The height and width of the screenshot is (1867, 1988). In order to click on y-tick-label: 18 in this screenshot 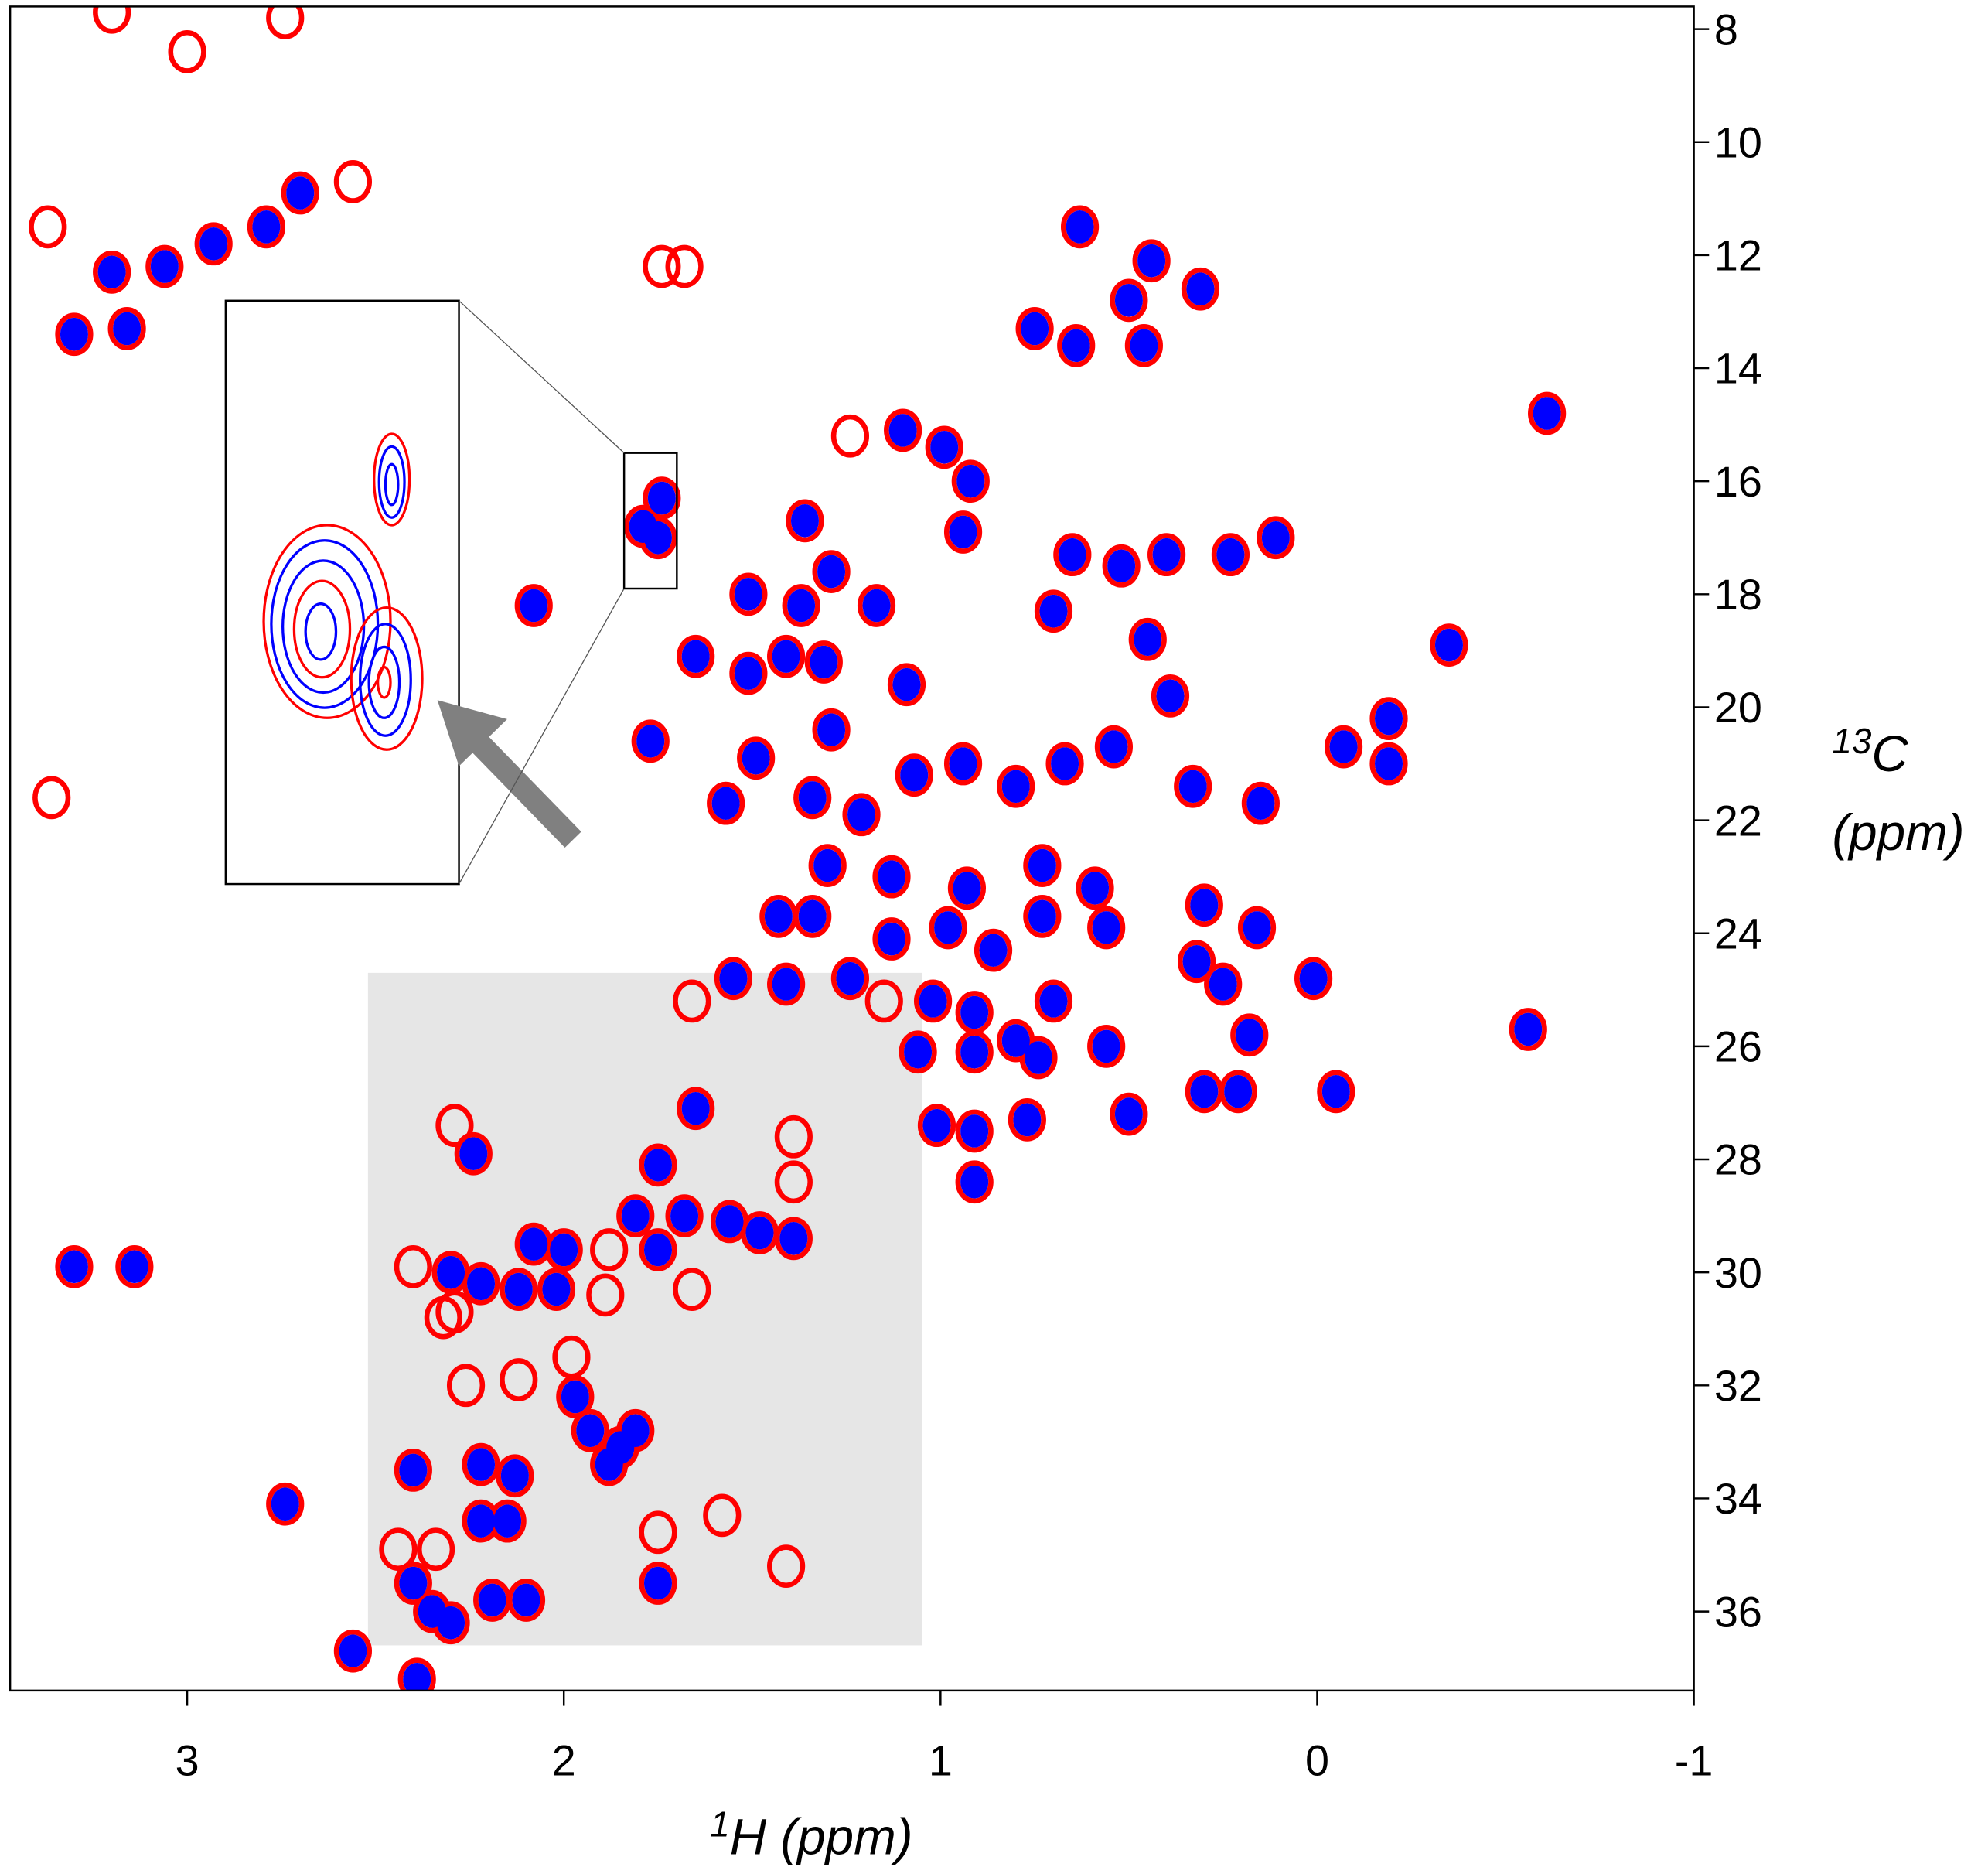, I will do `click(1738, 595)`.